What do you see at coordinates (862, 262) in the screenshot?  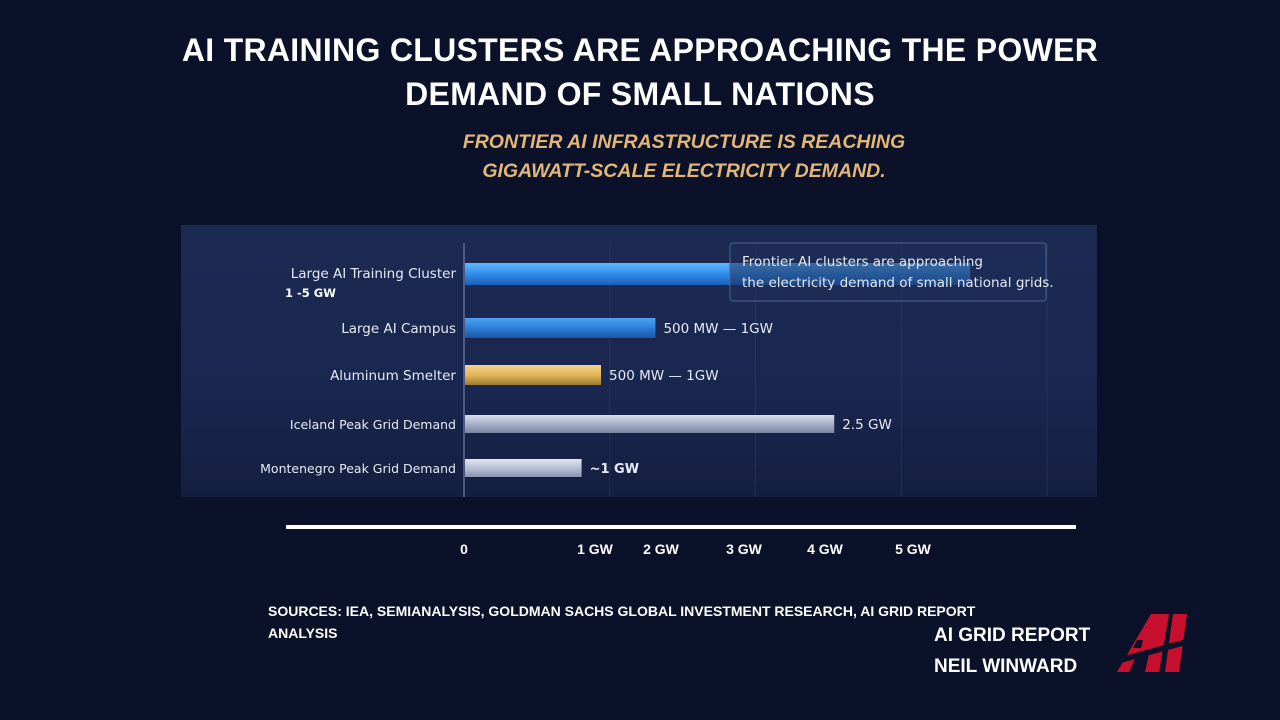 I see `annotation-line-1: Frontier AI clusters are approaching` at bounding box center [862, 262].